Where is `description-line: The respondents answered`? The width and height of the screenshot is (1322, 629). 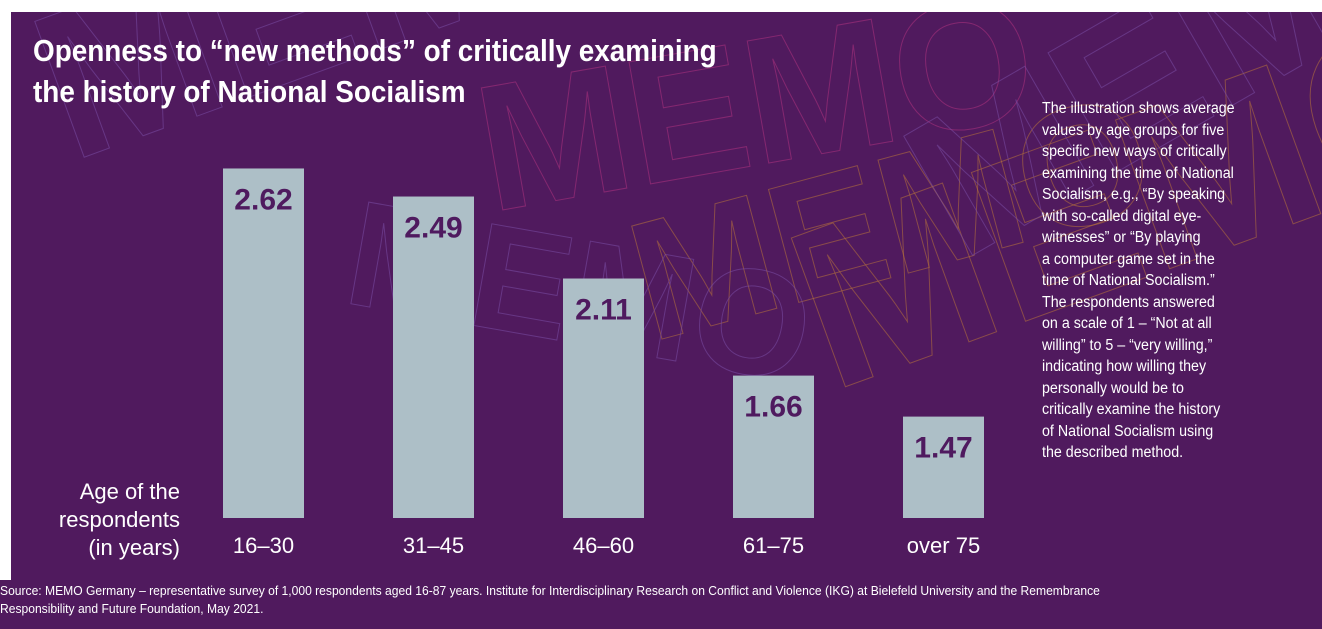 description-line: The respondents answered is located at coordinates (1128, 302).